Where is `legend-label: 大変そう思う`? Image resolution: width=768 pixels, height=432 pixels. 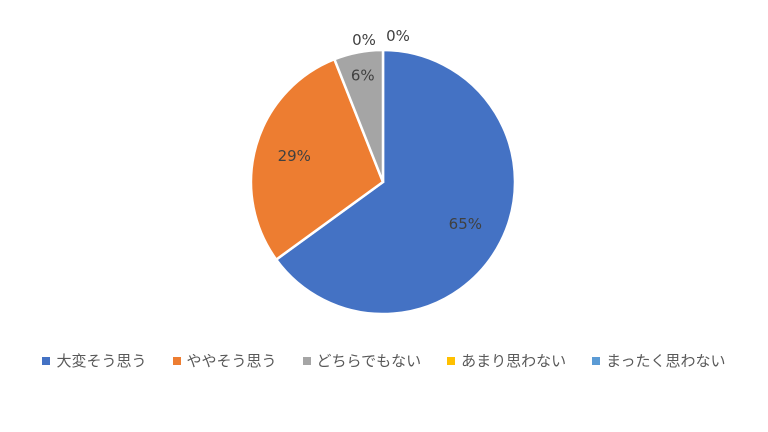
legend-label: 大変そう思う is located at coordinates (101, 361).